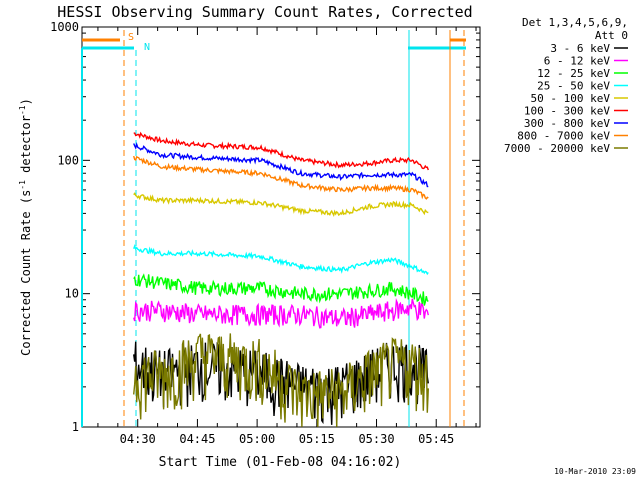 The image size is (640, 484). What do you see at coordinates (281, 313) in the screenshot?
I see `series-line-6-12-kev` at bounding box center [281, 313].